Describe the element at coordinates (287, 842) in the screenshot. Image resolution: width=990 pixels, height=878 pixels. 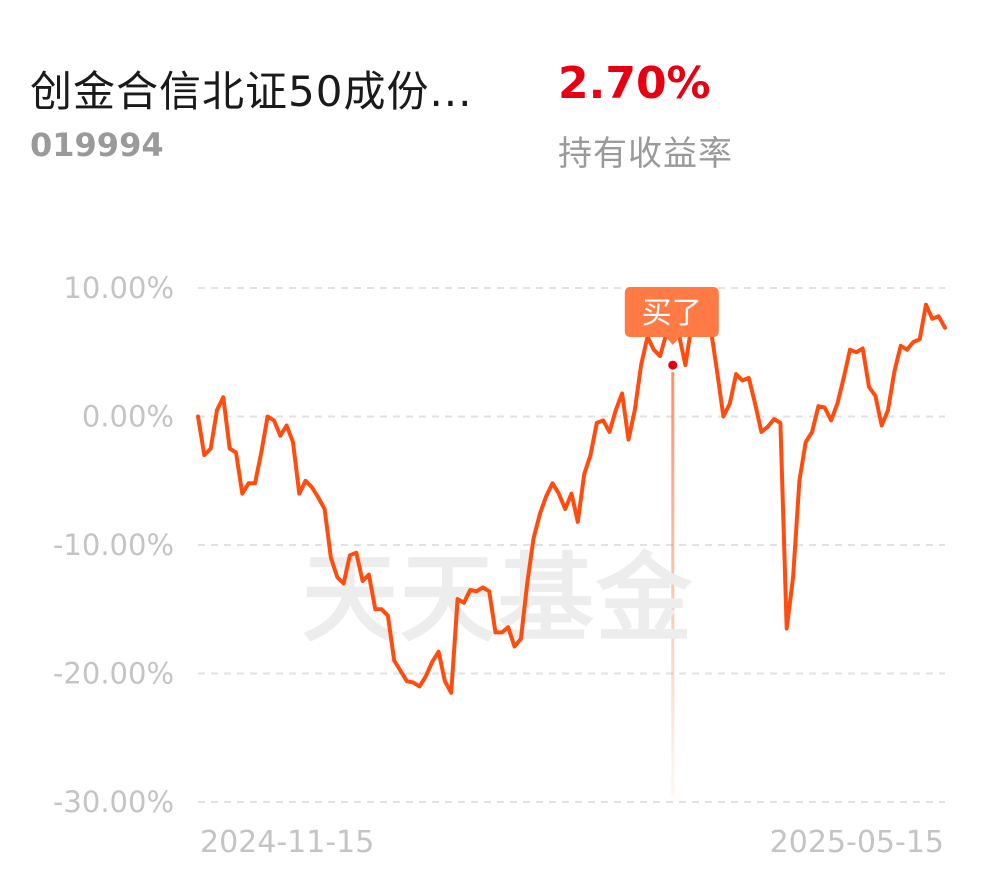
I see `x-tick-label: 2024-11-15` at that location.